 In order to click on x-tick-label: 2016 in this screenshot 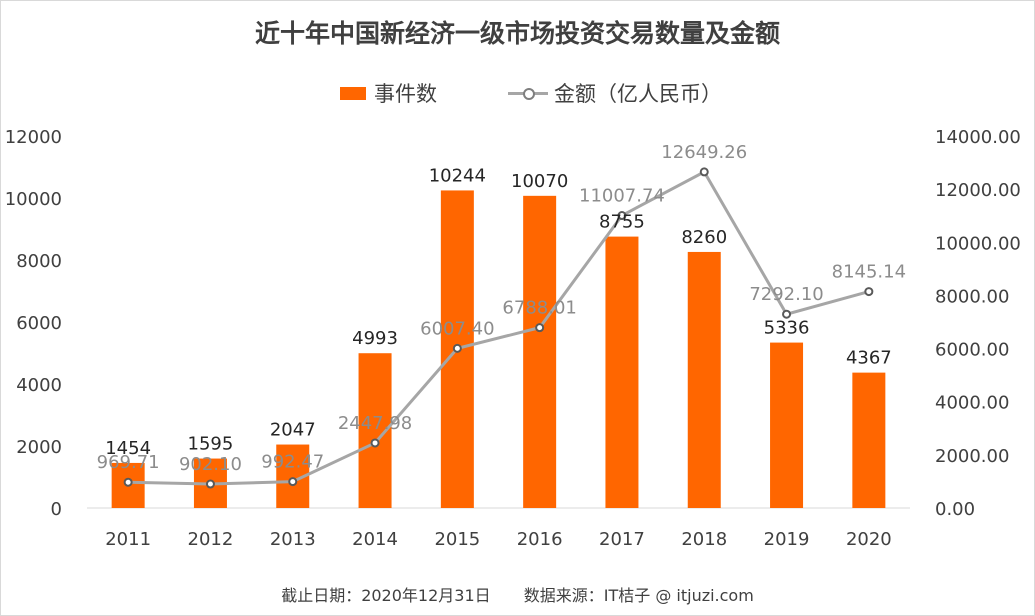, I will do `click(540, 539)`.